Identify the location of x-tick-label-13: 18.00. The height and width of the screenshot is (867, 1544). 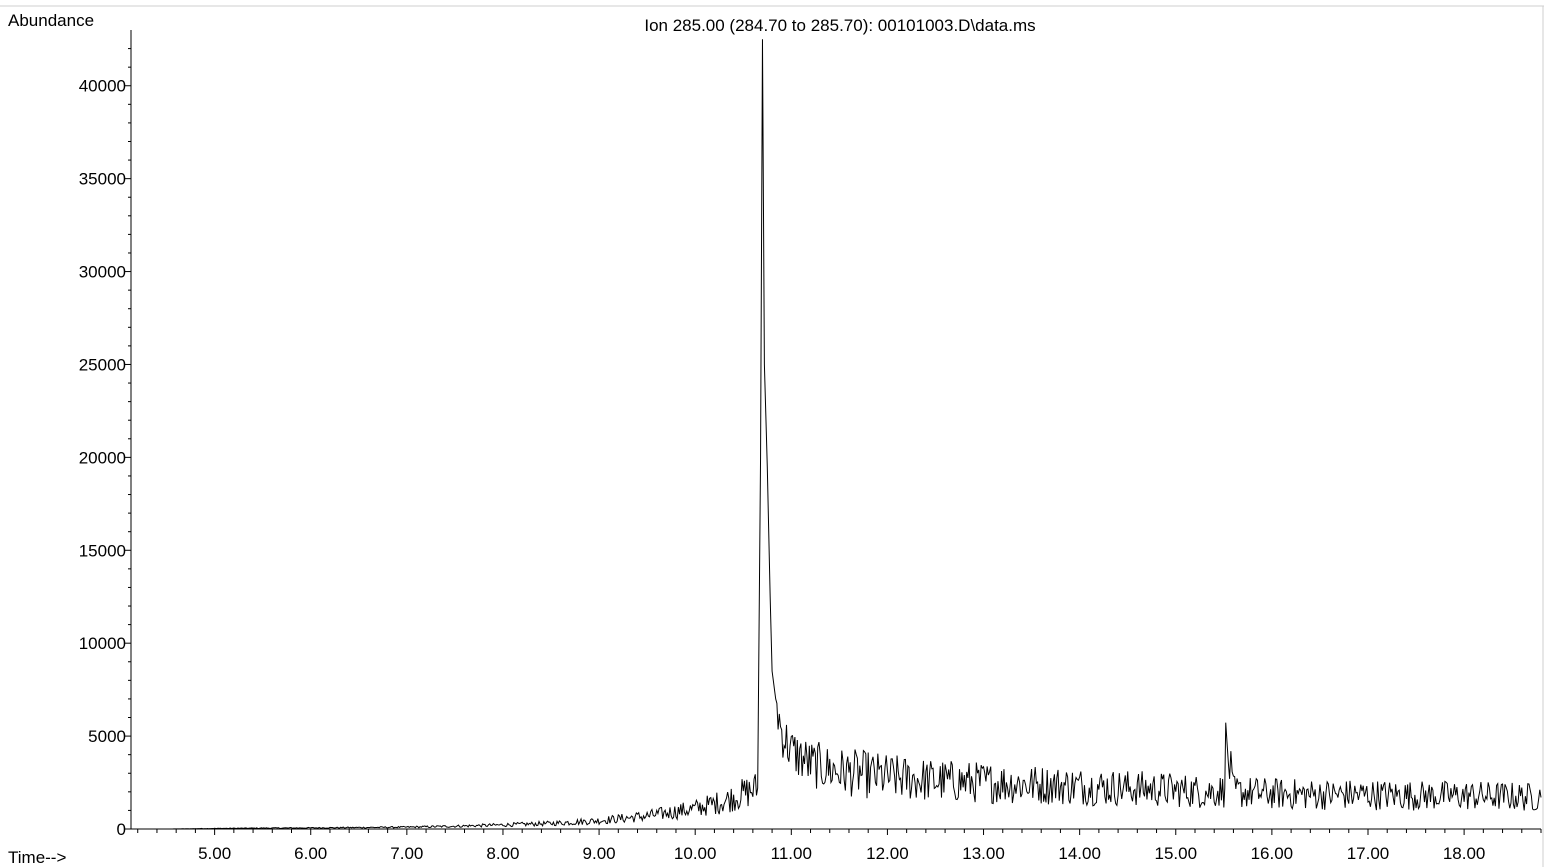
(1464, 853).